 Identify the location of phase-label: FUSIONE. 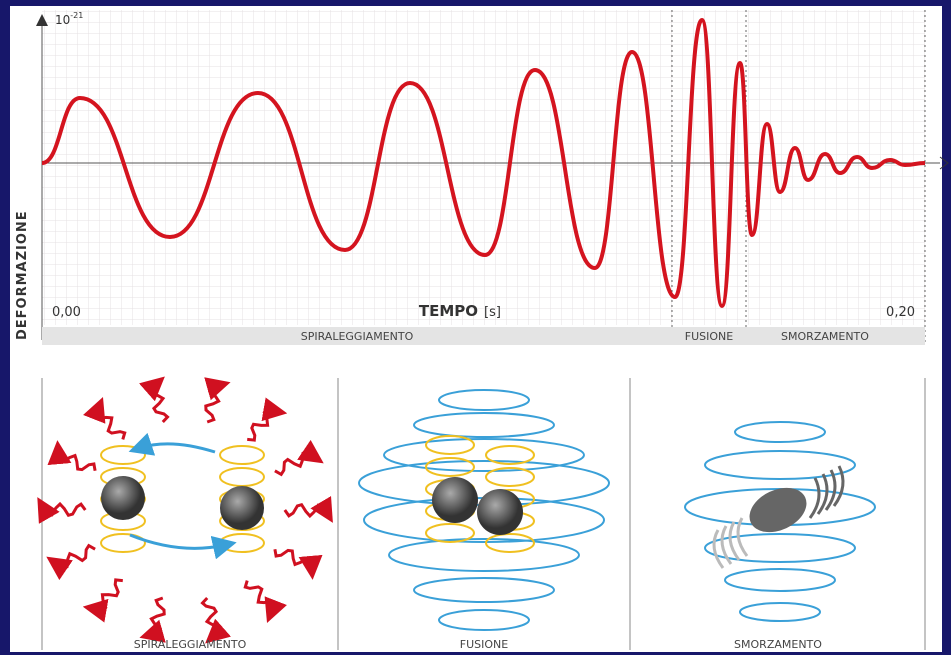
(709, 336).